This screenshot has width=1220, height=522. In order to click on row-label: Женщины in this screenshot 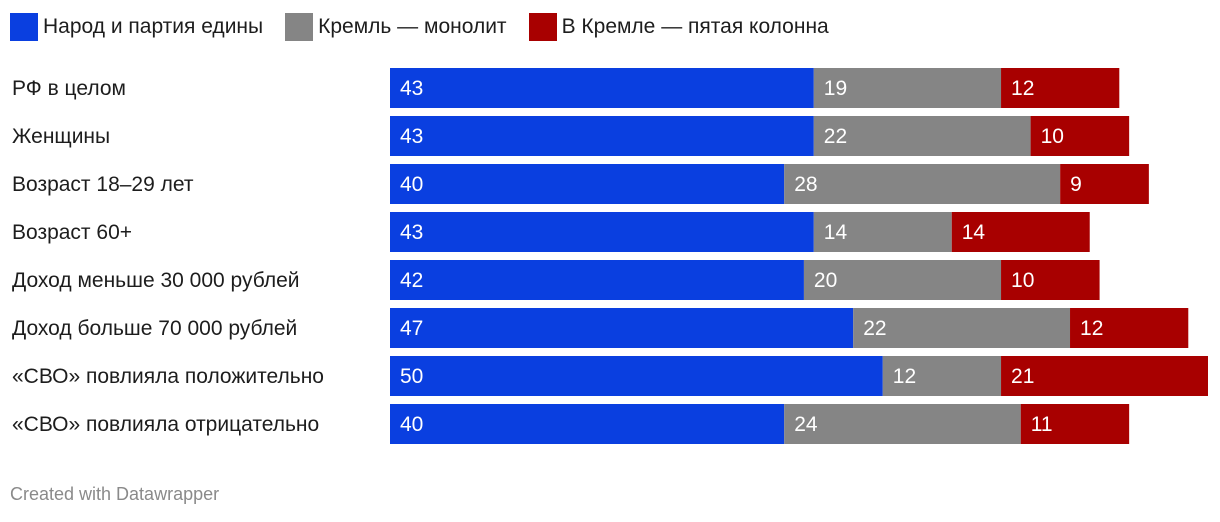, I will do `click(61, 136)`.